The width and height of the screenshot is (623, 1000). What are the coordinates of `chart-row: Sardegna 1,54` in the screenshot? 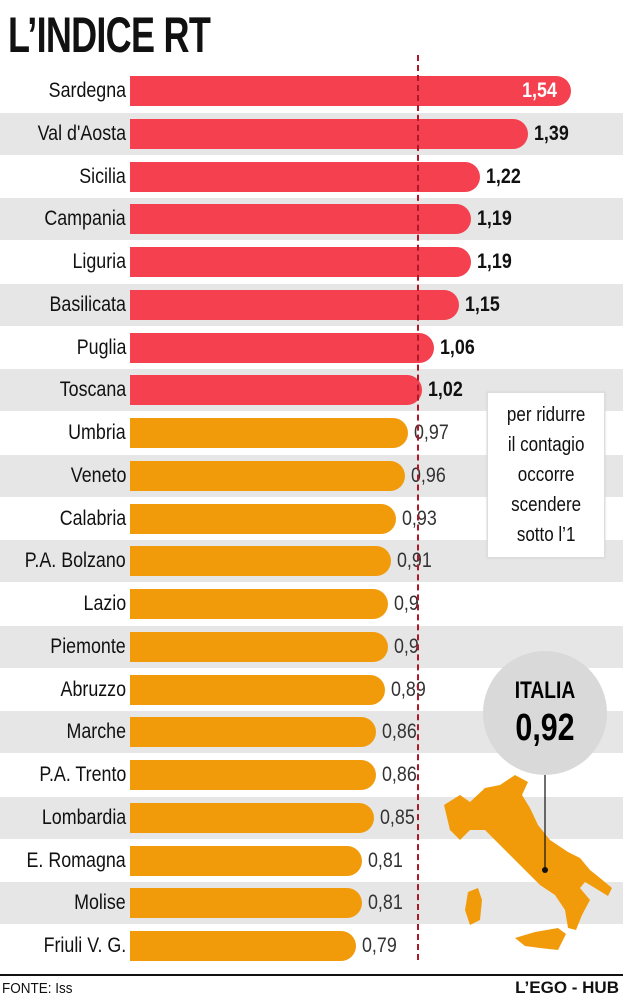 It's located at (311, 91).